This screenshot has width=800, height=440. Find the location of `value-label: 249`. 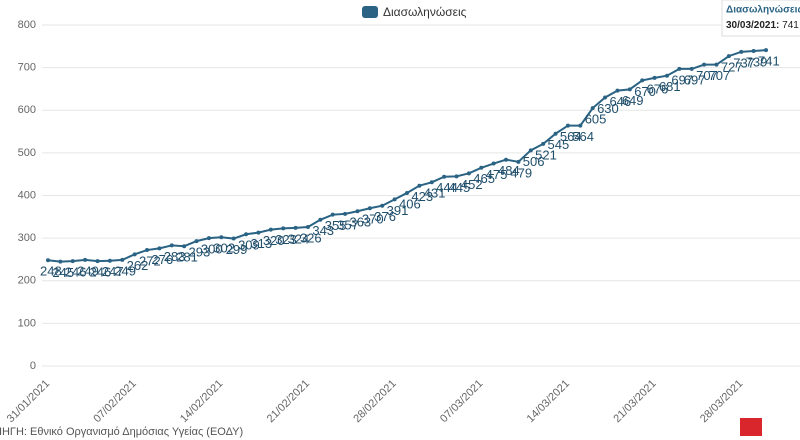

value-label: 249 is located at coordinates (88, 270).